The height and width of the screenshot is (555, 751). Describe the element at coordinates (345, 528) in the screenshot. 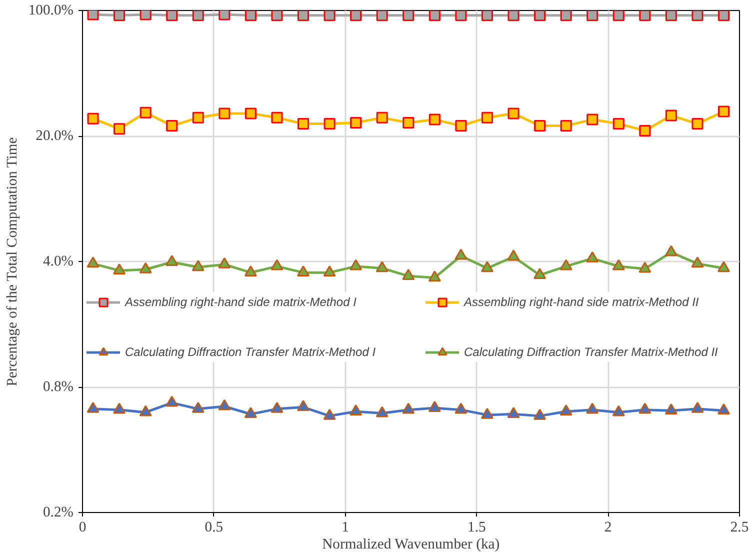

I see `x-tick-label: 1` at that location.